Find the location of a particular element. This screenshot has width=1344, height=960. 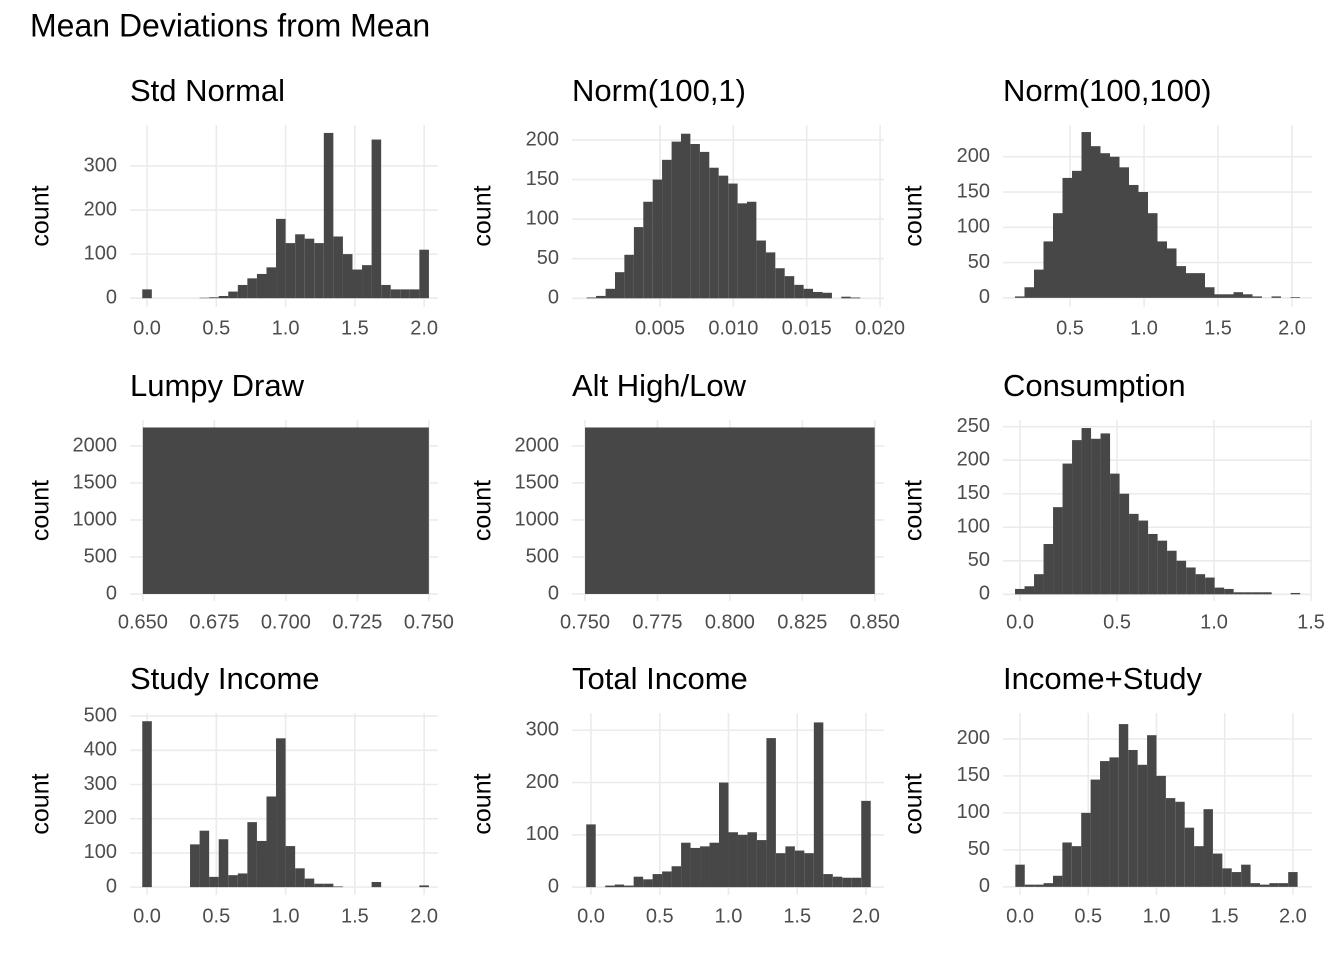

panel-title: Std Normal is located at coordinates (207, 90).